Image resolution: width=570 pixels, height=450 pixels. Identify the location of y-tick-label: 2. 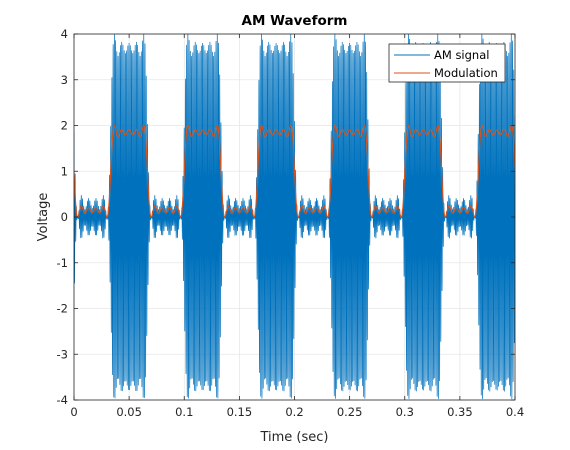
(64, 126).